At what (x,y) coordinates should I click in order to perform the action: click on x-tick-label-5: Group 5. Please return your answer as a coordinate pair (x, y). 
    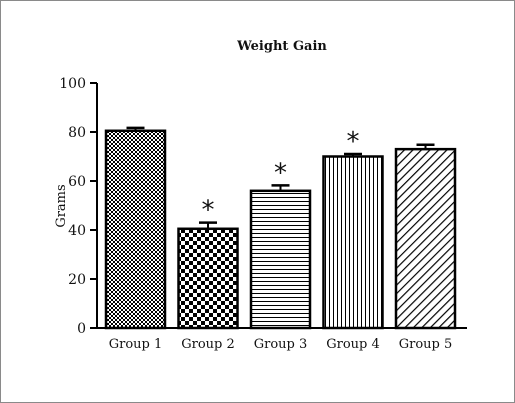
    Looking at the image, I should click on (426, 344).